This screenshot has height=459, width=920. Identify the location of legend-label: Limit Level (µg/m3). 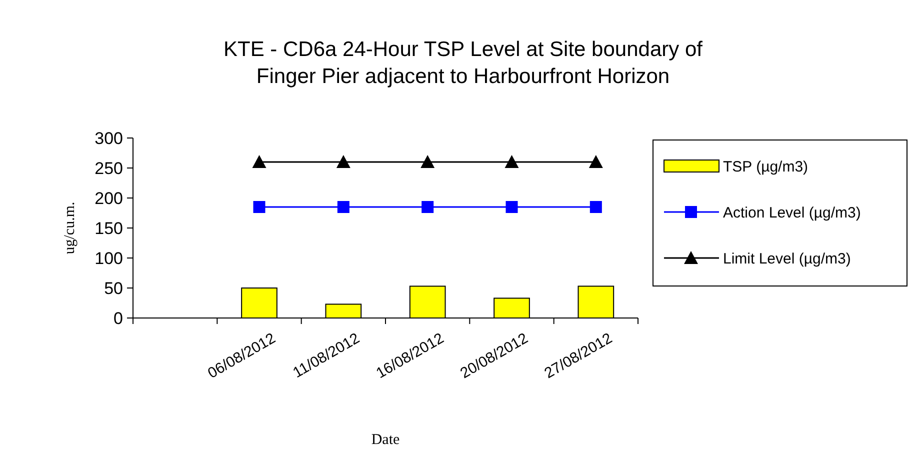
(787, 259).